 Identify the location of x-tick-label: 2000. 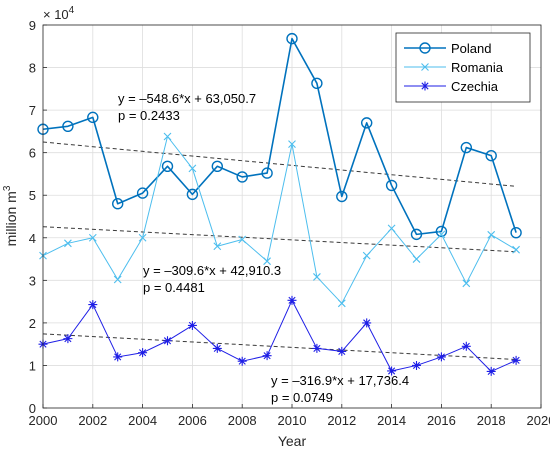
(43, 420).